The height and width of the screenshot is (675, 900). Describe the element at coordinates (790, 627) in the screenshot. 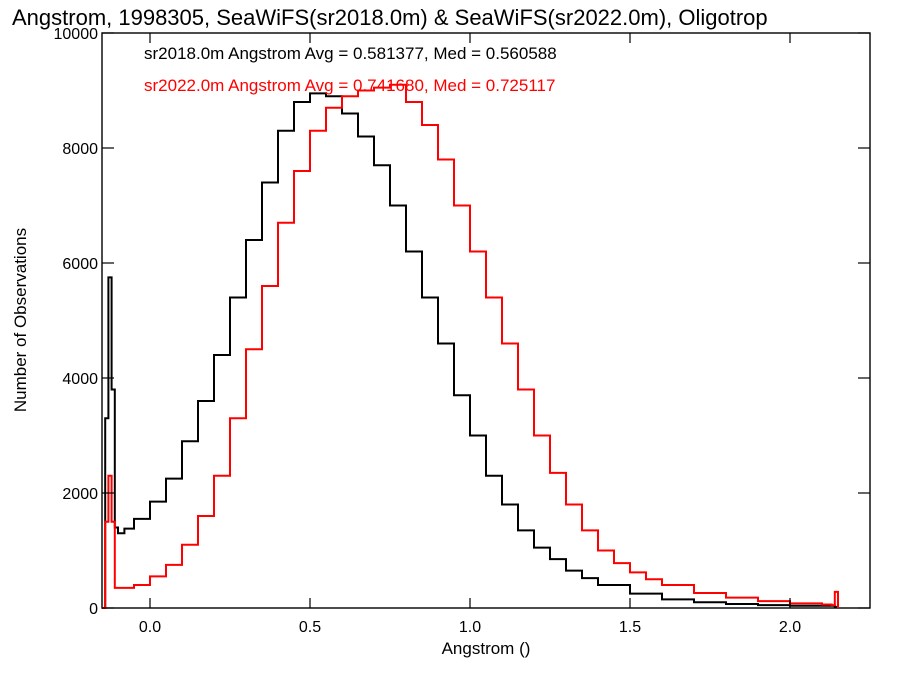

I see `x-tick-label: 2.0` at that location.